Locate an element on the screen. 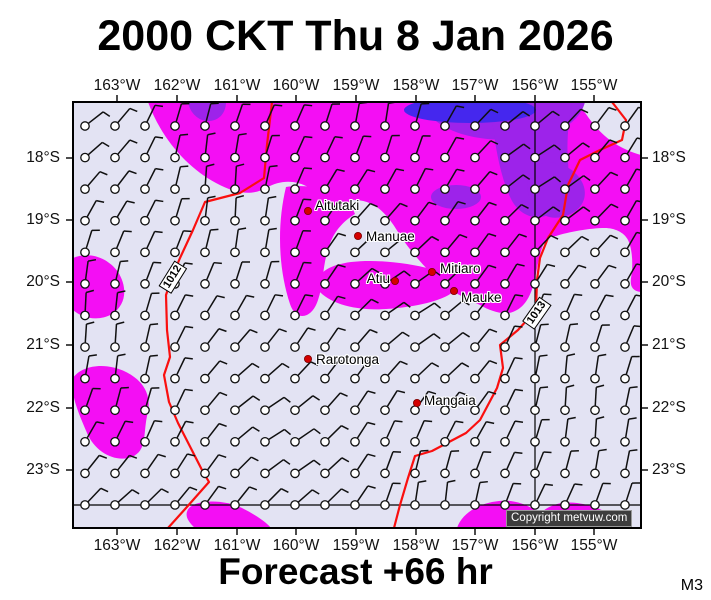  lat-label-right: 23°S is located at coordinates (669, 469).